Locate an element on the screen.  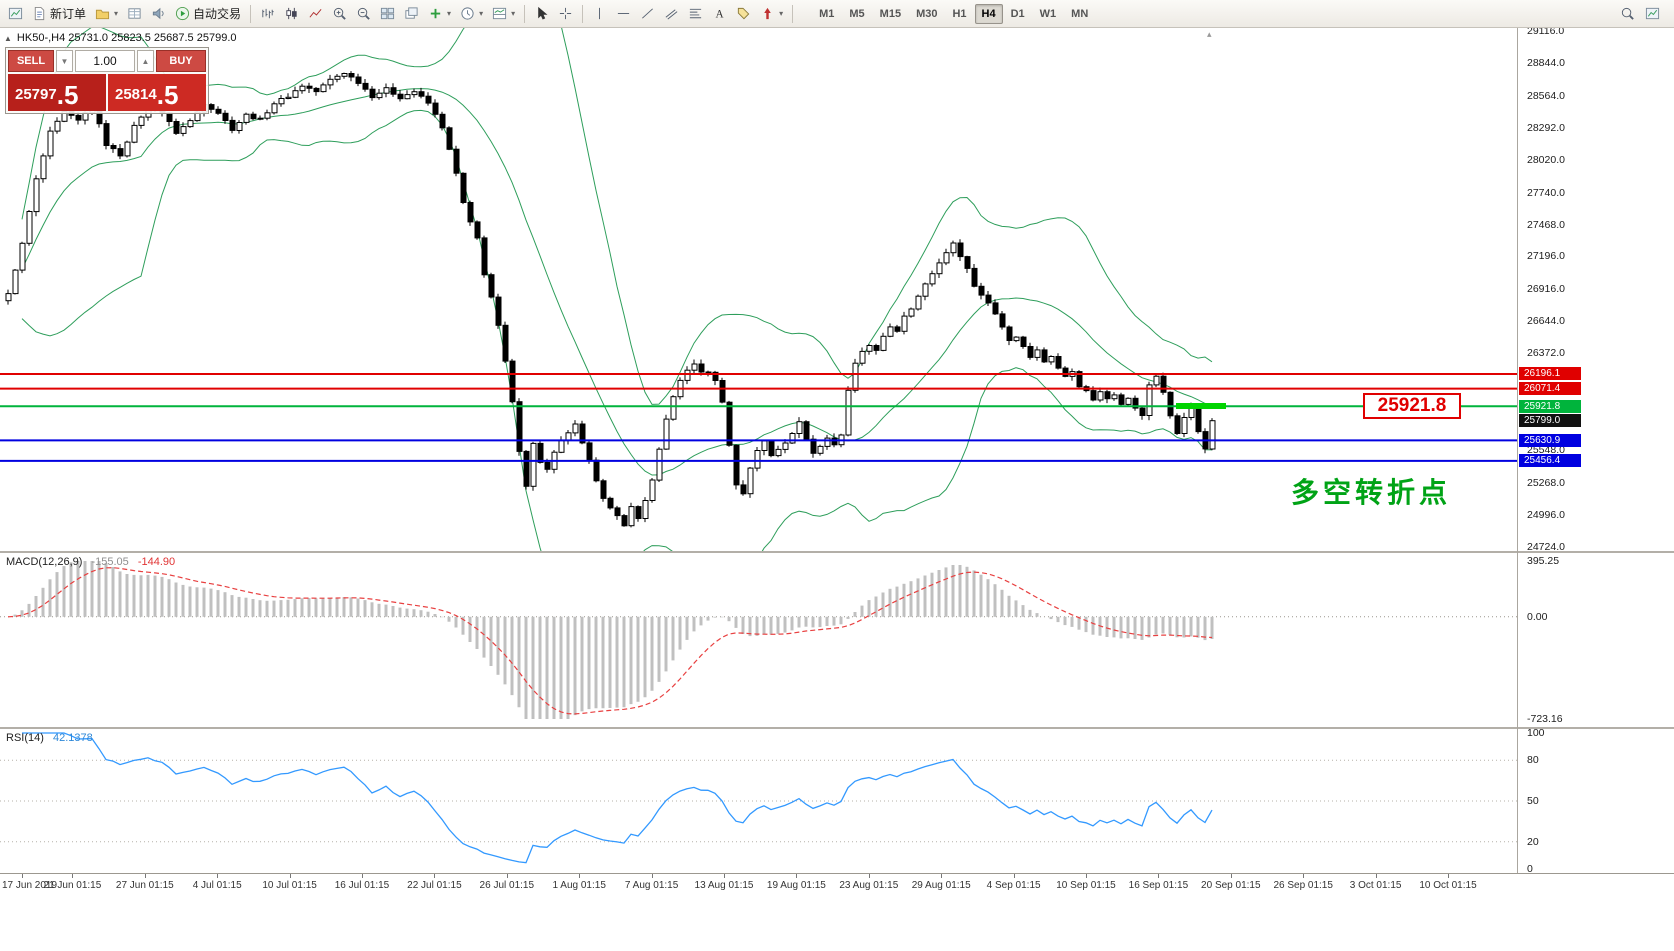
zoom-in-icon is located at coordinates (339, 13).